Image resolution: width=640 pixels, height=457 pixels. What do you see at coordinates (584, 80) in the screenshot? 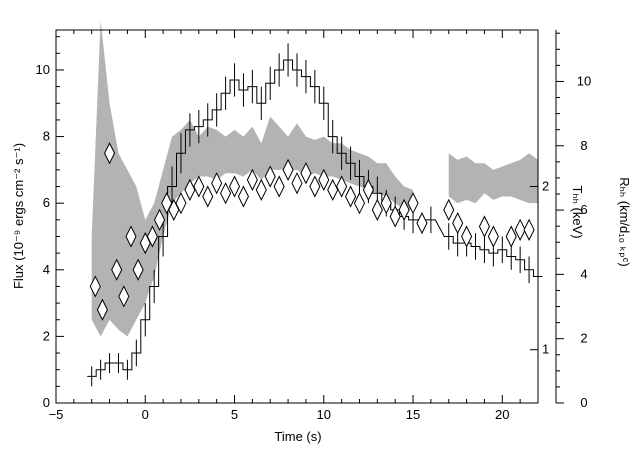
I see `radius-tick-label: 10` at bounding box center [584, 80].